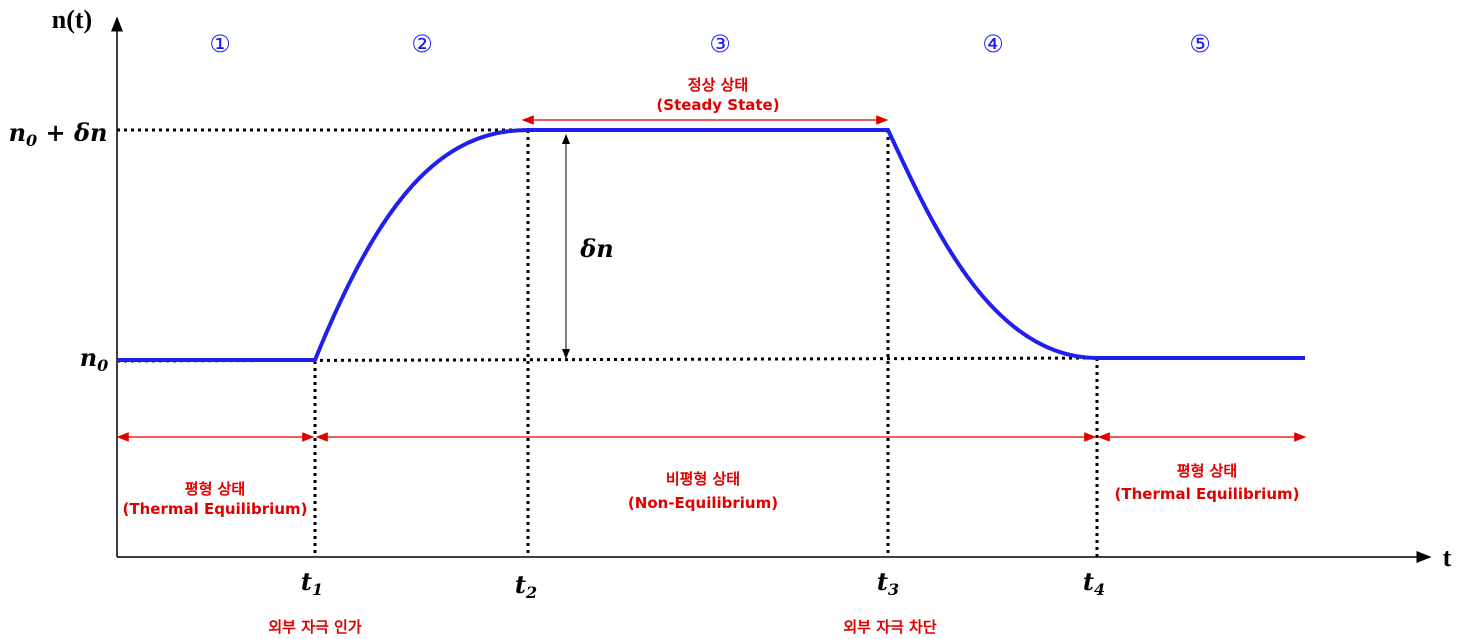 The image size is (1462, 639). I want to click on region-number: ④, so click(993, 44).